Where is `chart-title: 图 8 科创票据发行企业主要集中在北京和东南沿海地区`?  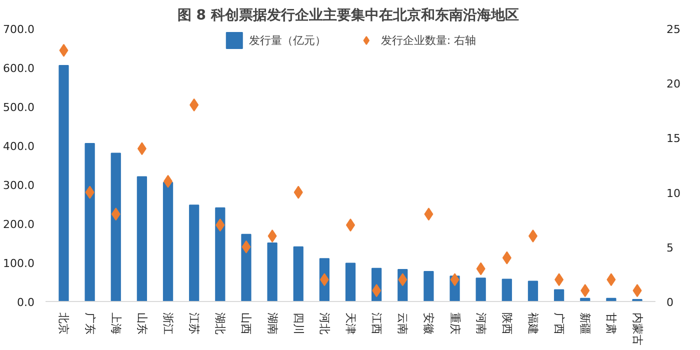
chart-title: 图 8 科创票据发行企业主要集中在北京和东南沿海地区 is located at coordinates (348, 15).